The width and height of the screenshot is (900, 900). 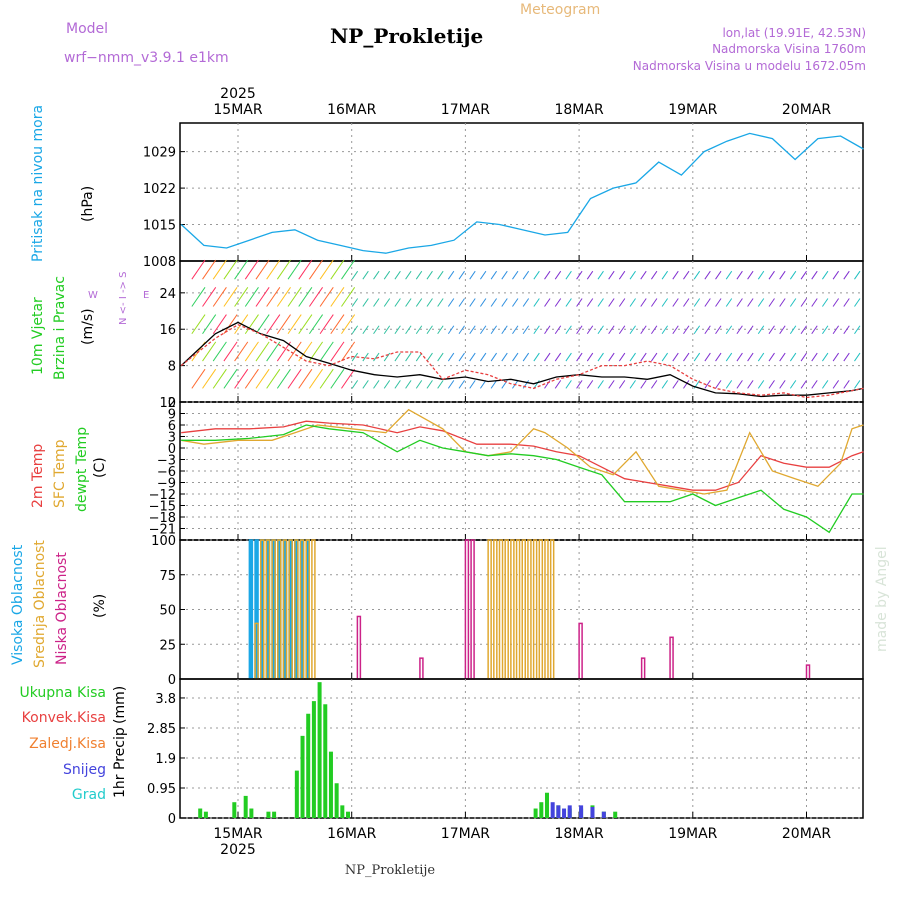 I want to click on legend-snow: Snijeg, so click(x=84, y=770).